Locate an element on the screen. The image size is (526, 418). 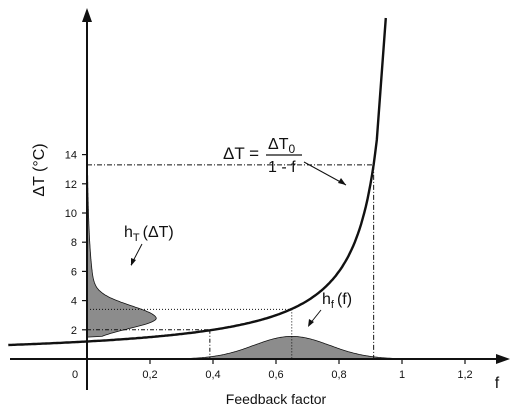
x-tick-label: 0,8 is located at coordinates (338, 375).